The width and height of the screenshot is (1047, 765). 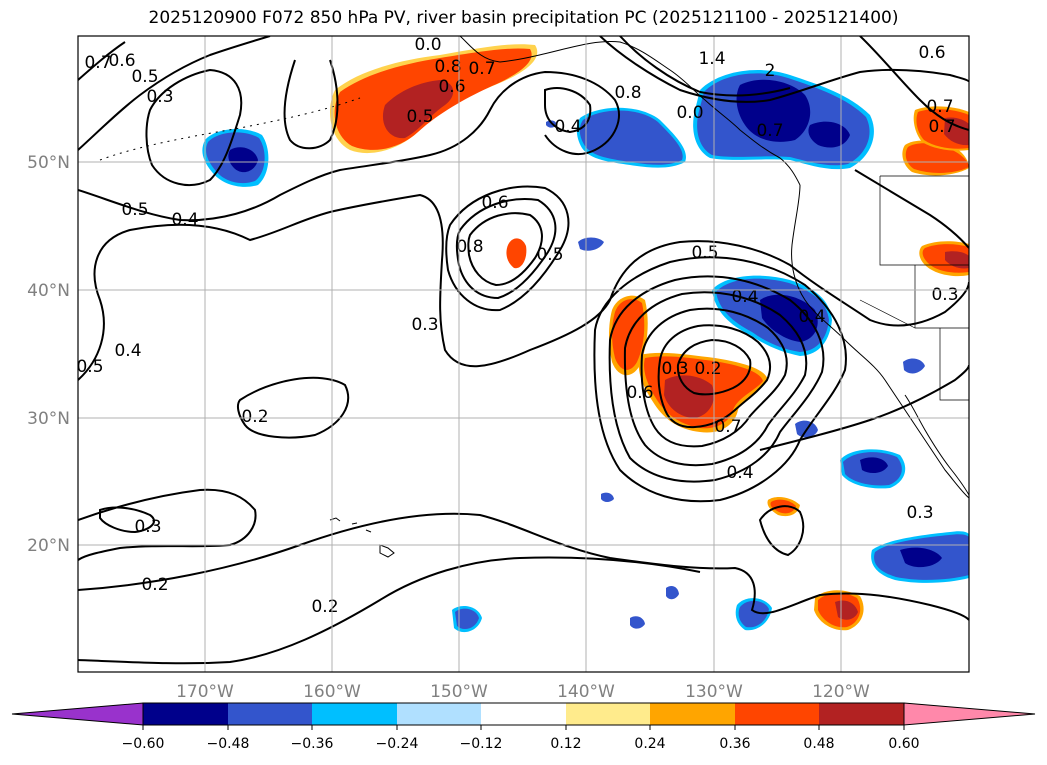 I want to click on lat-label: 40°N, so click(x=48, y=291).